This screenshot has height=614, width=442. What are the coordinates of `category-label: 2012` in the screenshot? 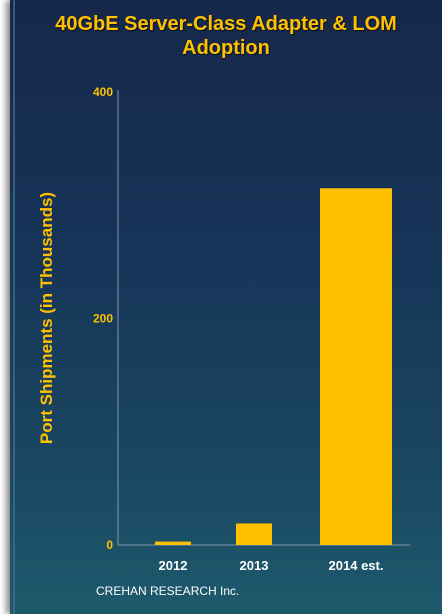 It's located at (173, 565).